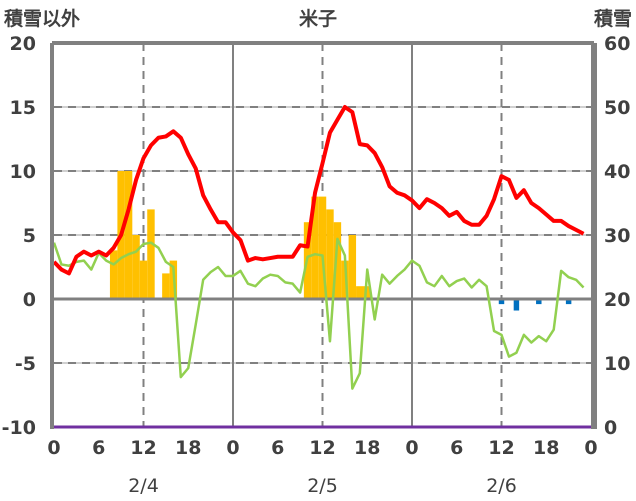 This screenshot has height=501, width=636. Describe the element at coordinates (322, 486) in the screenshot. I see `date-label: 2/5` at that location.